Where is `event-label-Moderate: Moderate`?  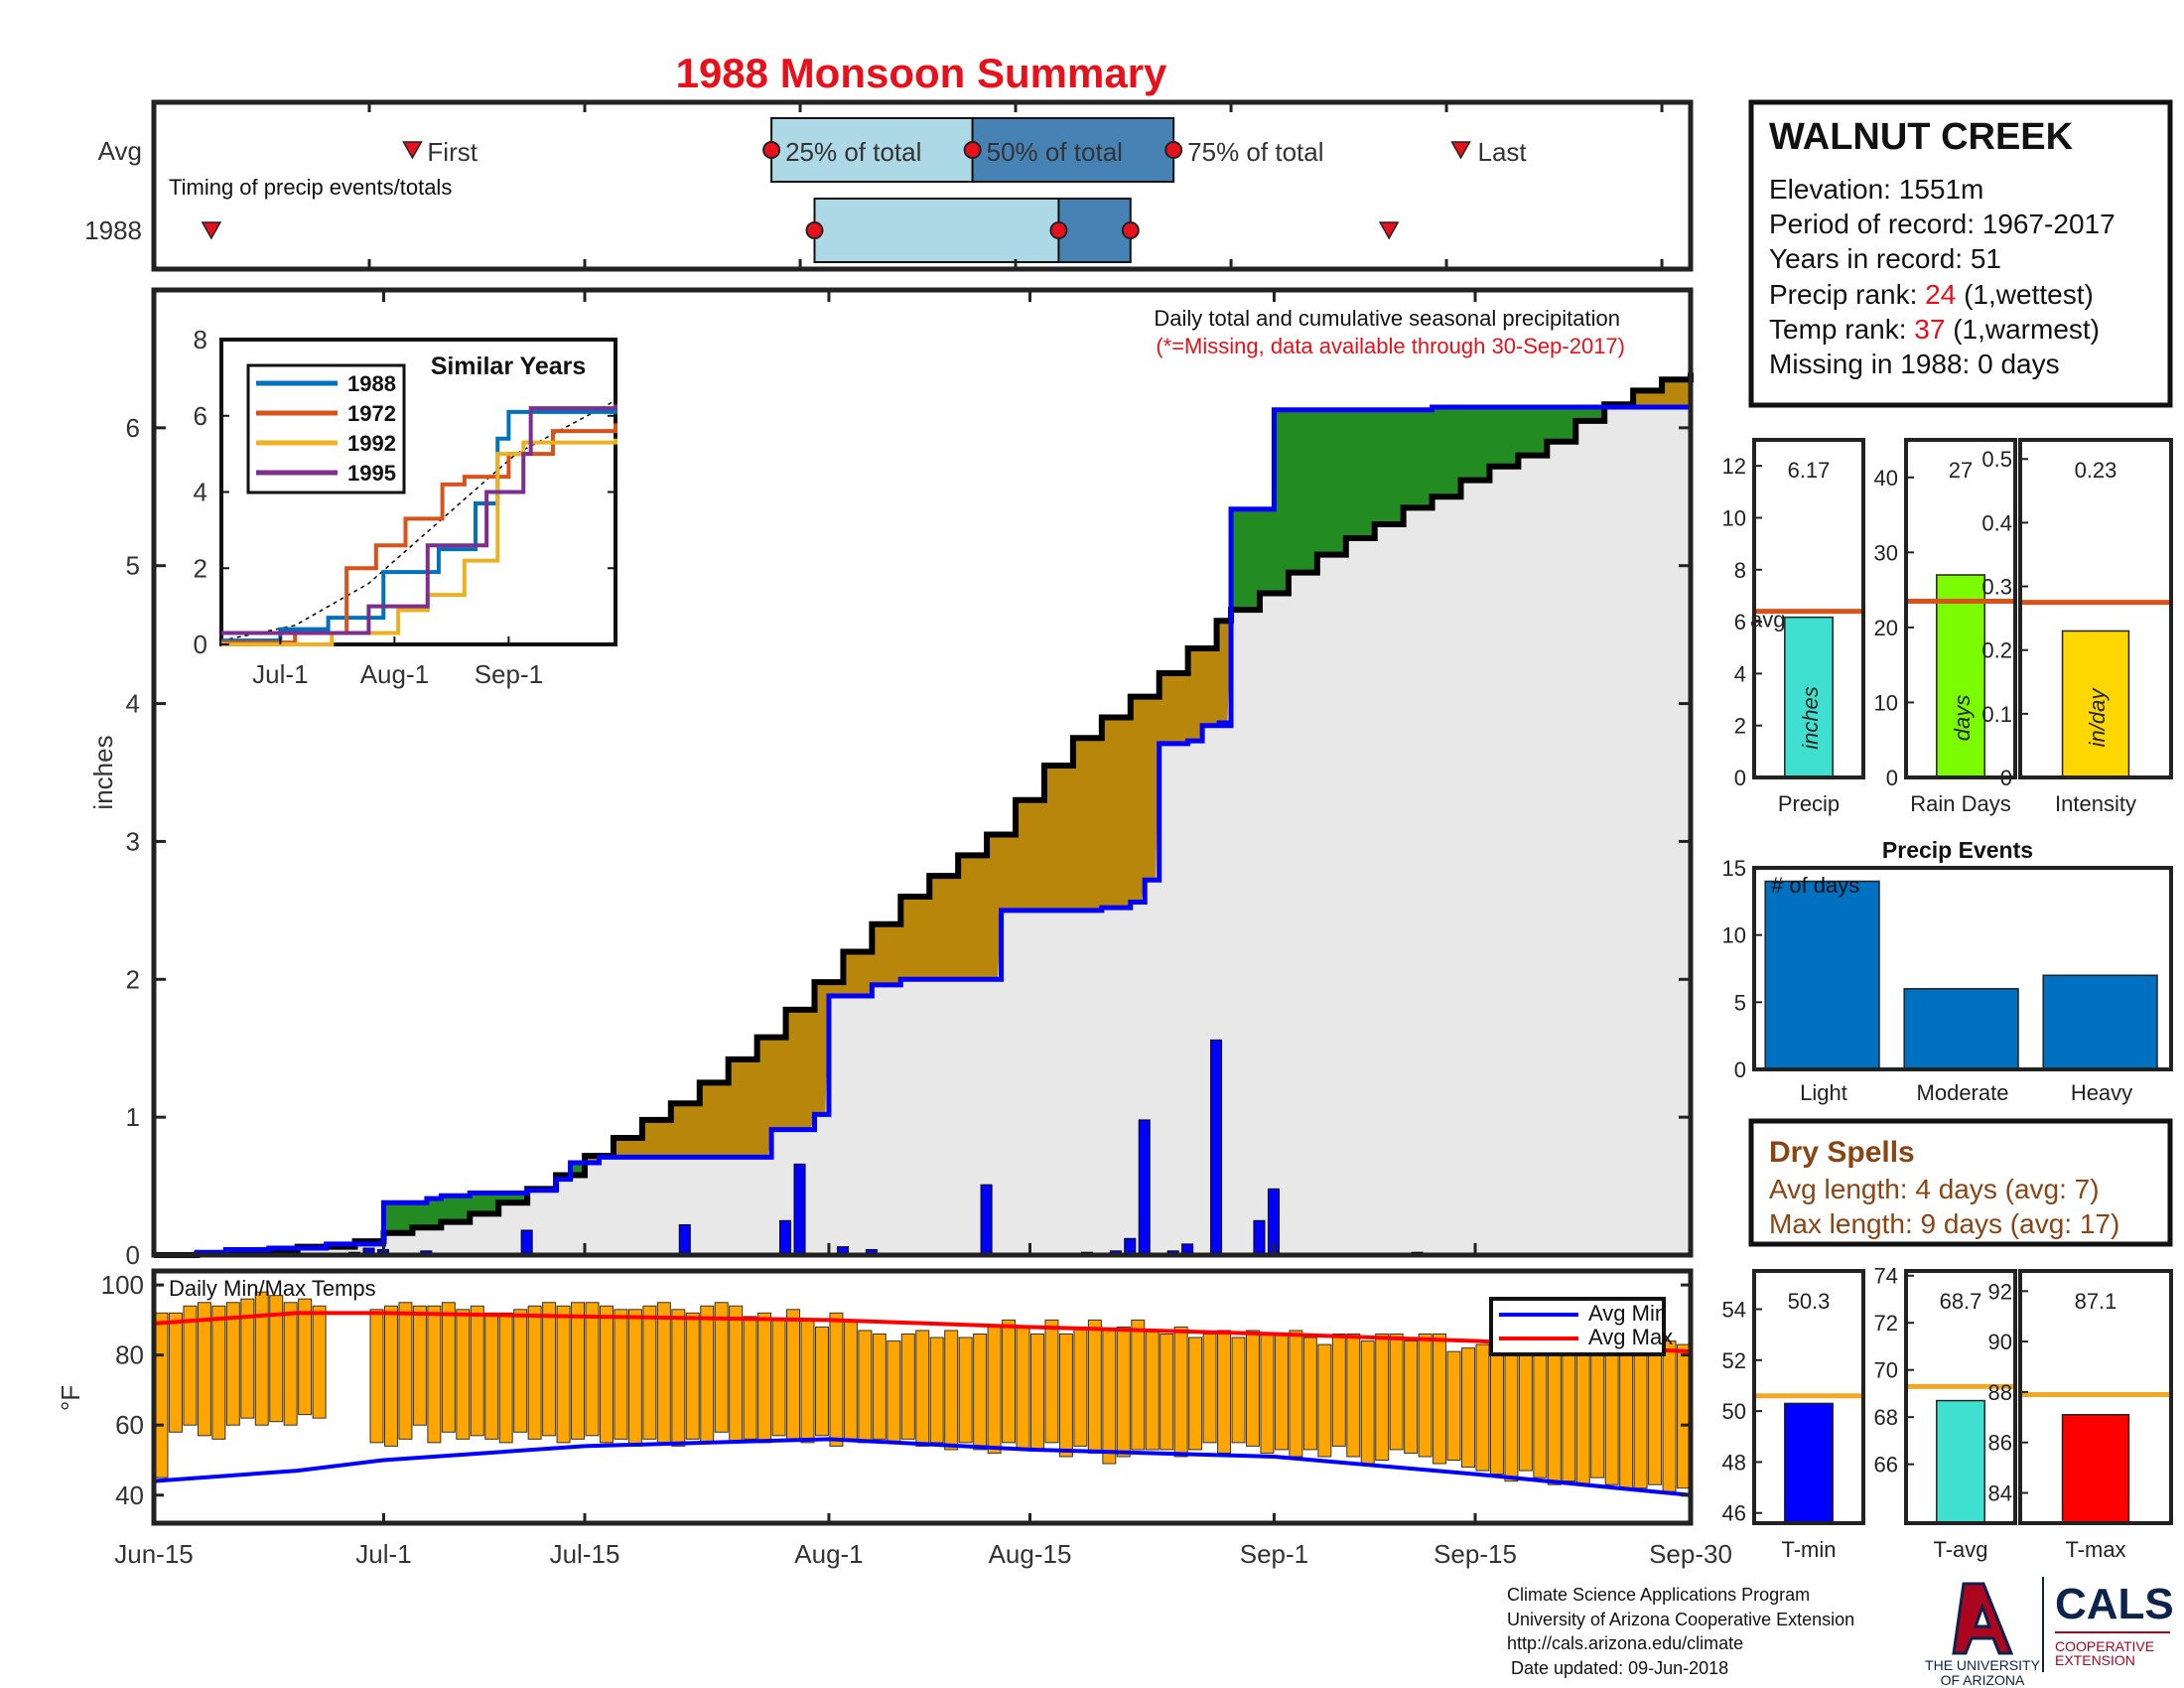 event-label-Moderate: Moderate is located at coordinates (1963, 1092).